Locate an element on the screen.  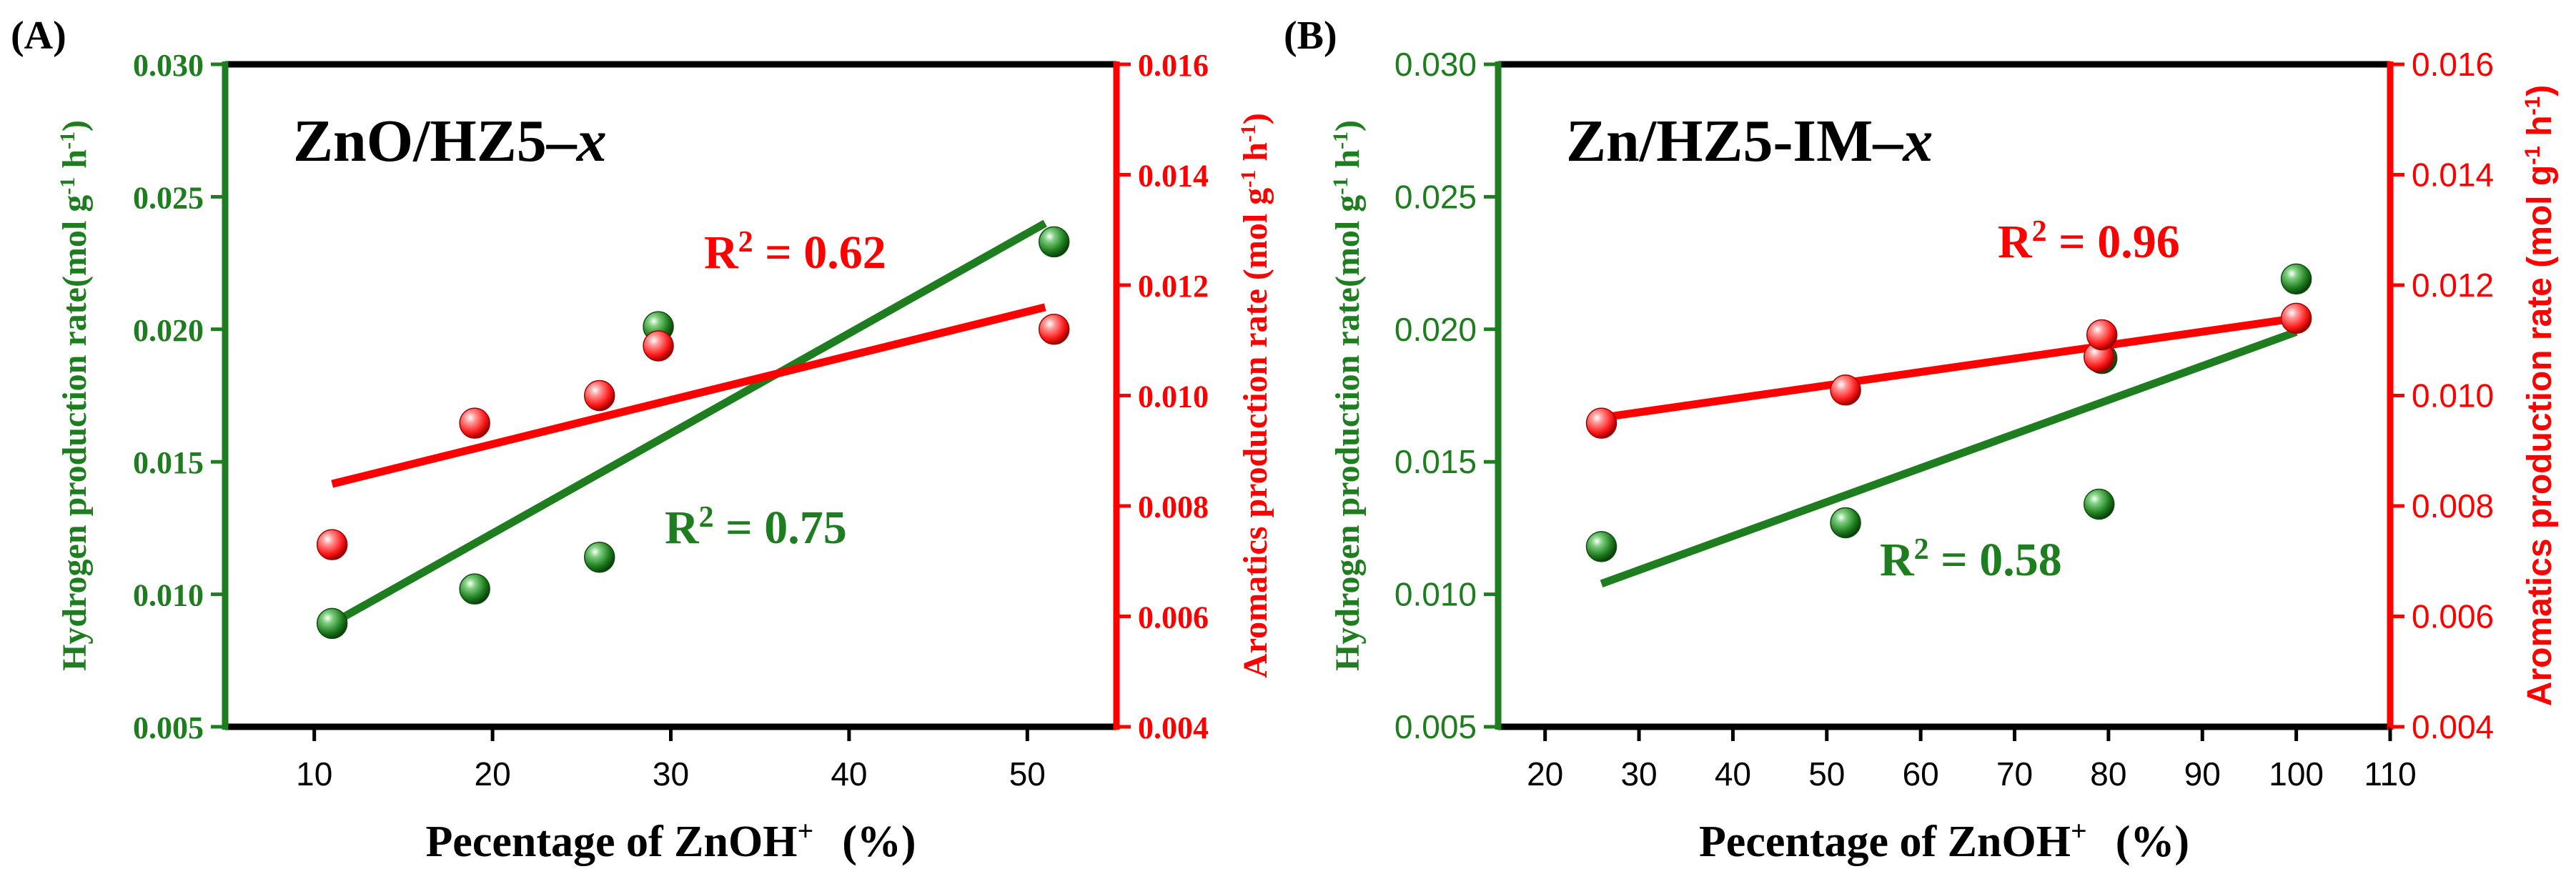
chart-title: ZnO/HZ5–x is located at coordinates (450, 141).